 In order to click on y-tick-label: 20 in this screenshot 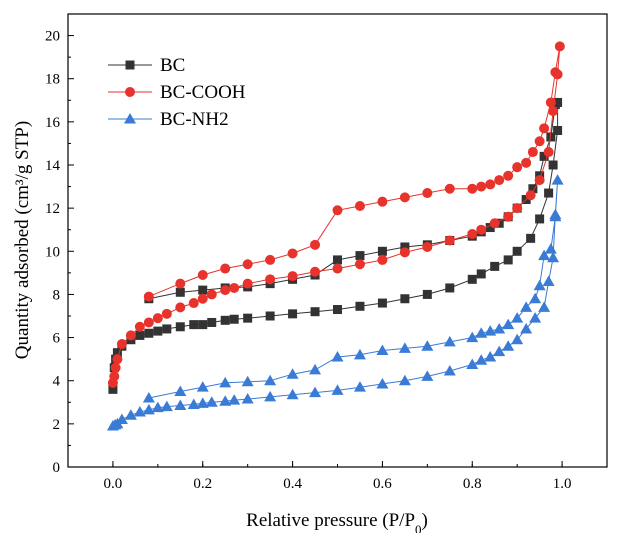, I will do `click(52, 37)`.